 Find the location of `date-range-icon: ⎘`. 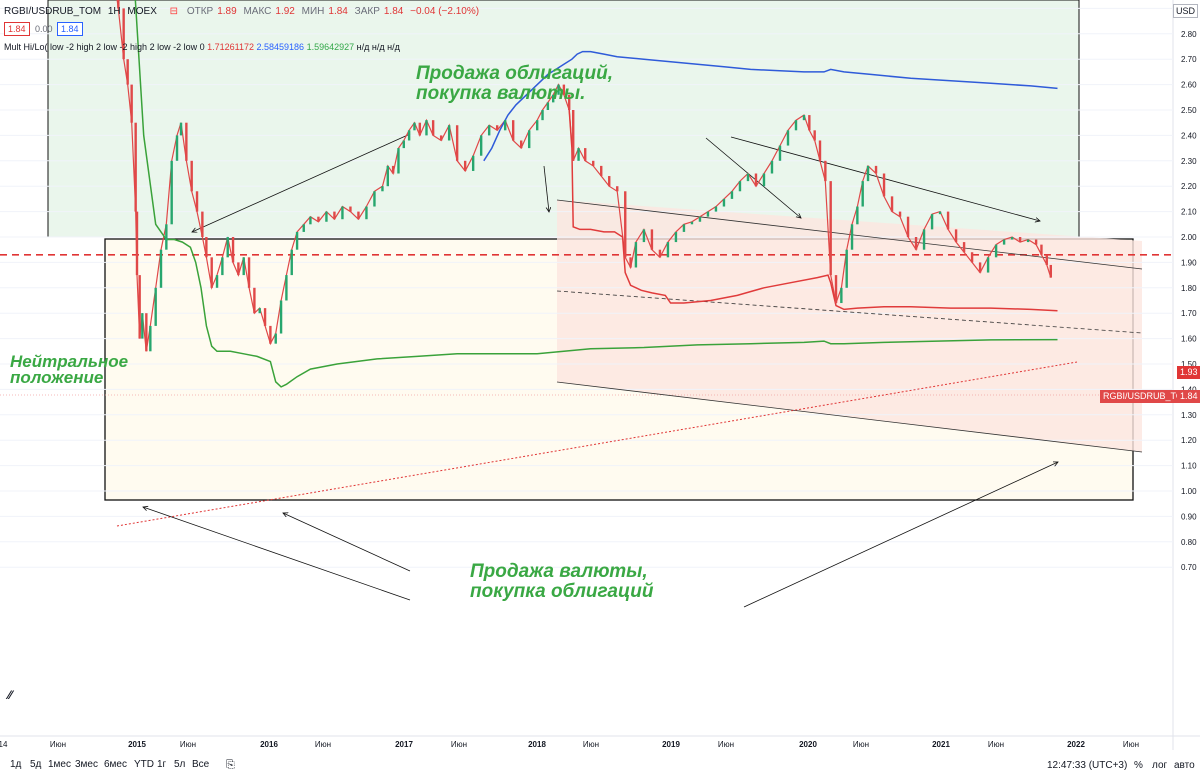

date-range-icon: ⎘ is located at coordinates (230, 765).